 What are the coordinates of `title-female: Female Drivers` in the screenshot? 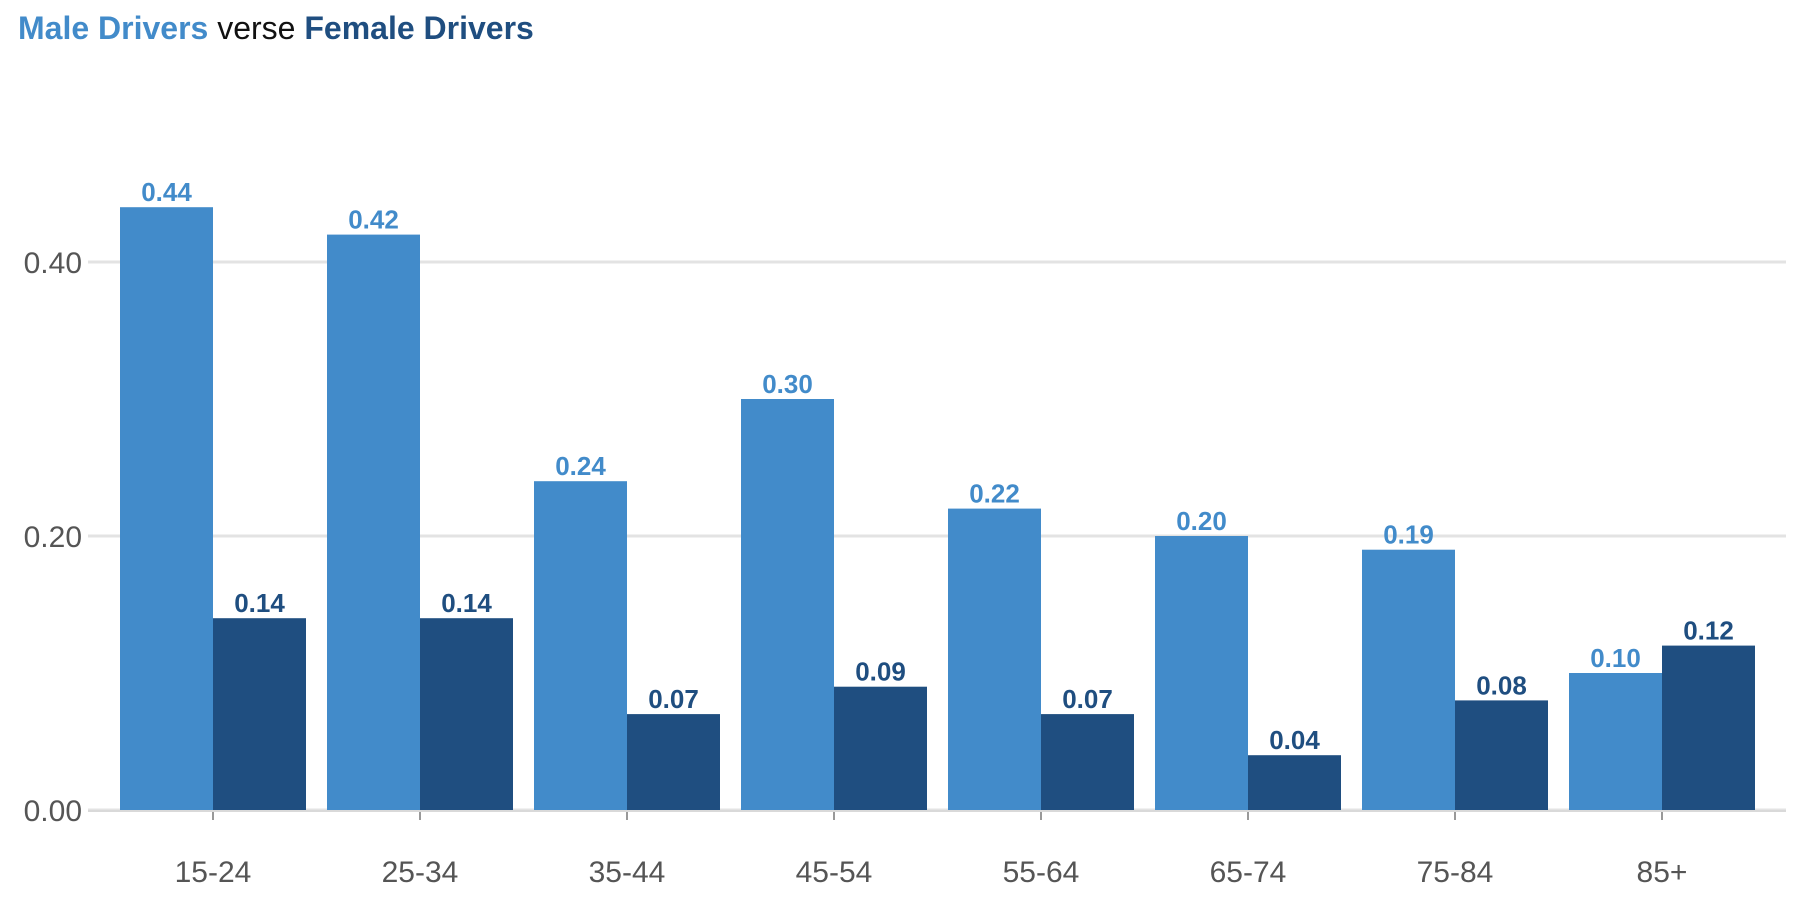 It's located at (419, 28).